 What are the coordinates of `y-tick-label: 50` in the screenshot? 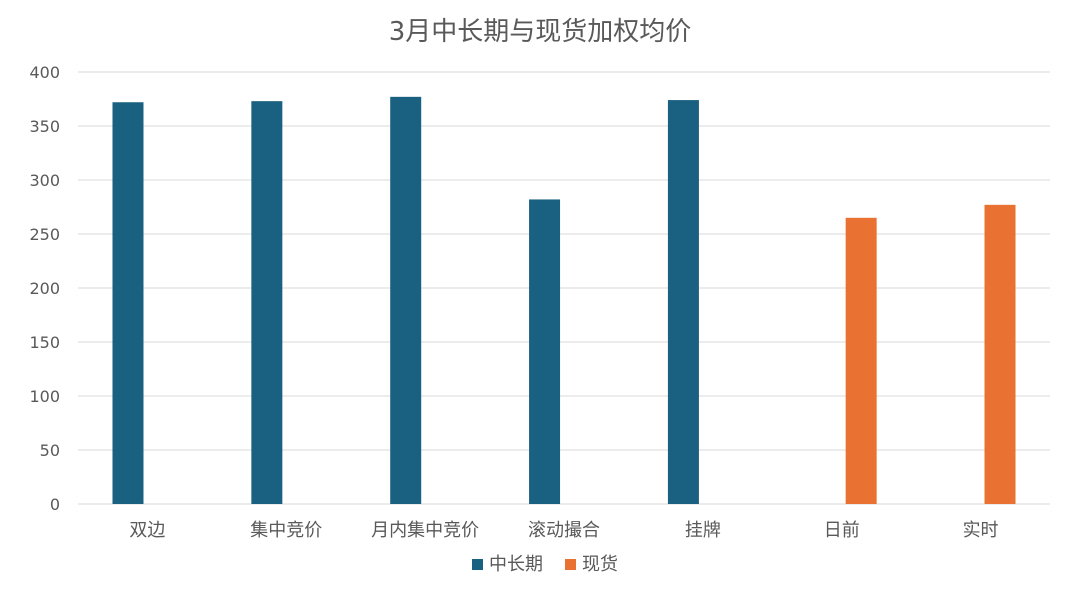 It's located at (50, 450).